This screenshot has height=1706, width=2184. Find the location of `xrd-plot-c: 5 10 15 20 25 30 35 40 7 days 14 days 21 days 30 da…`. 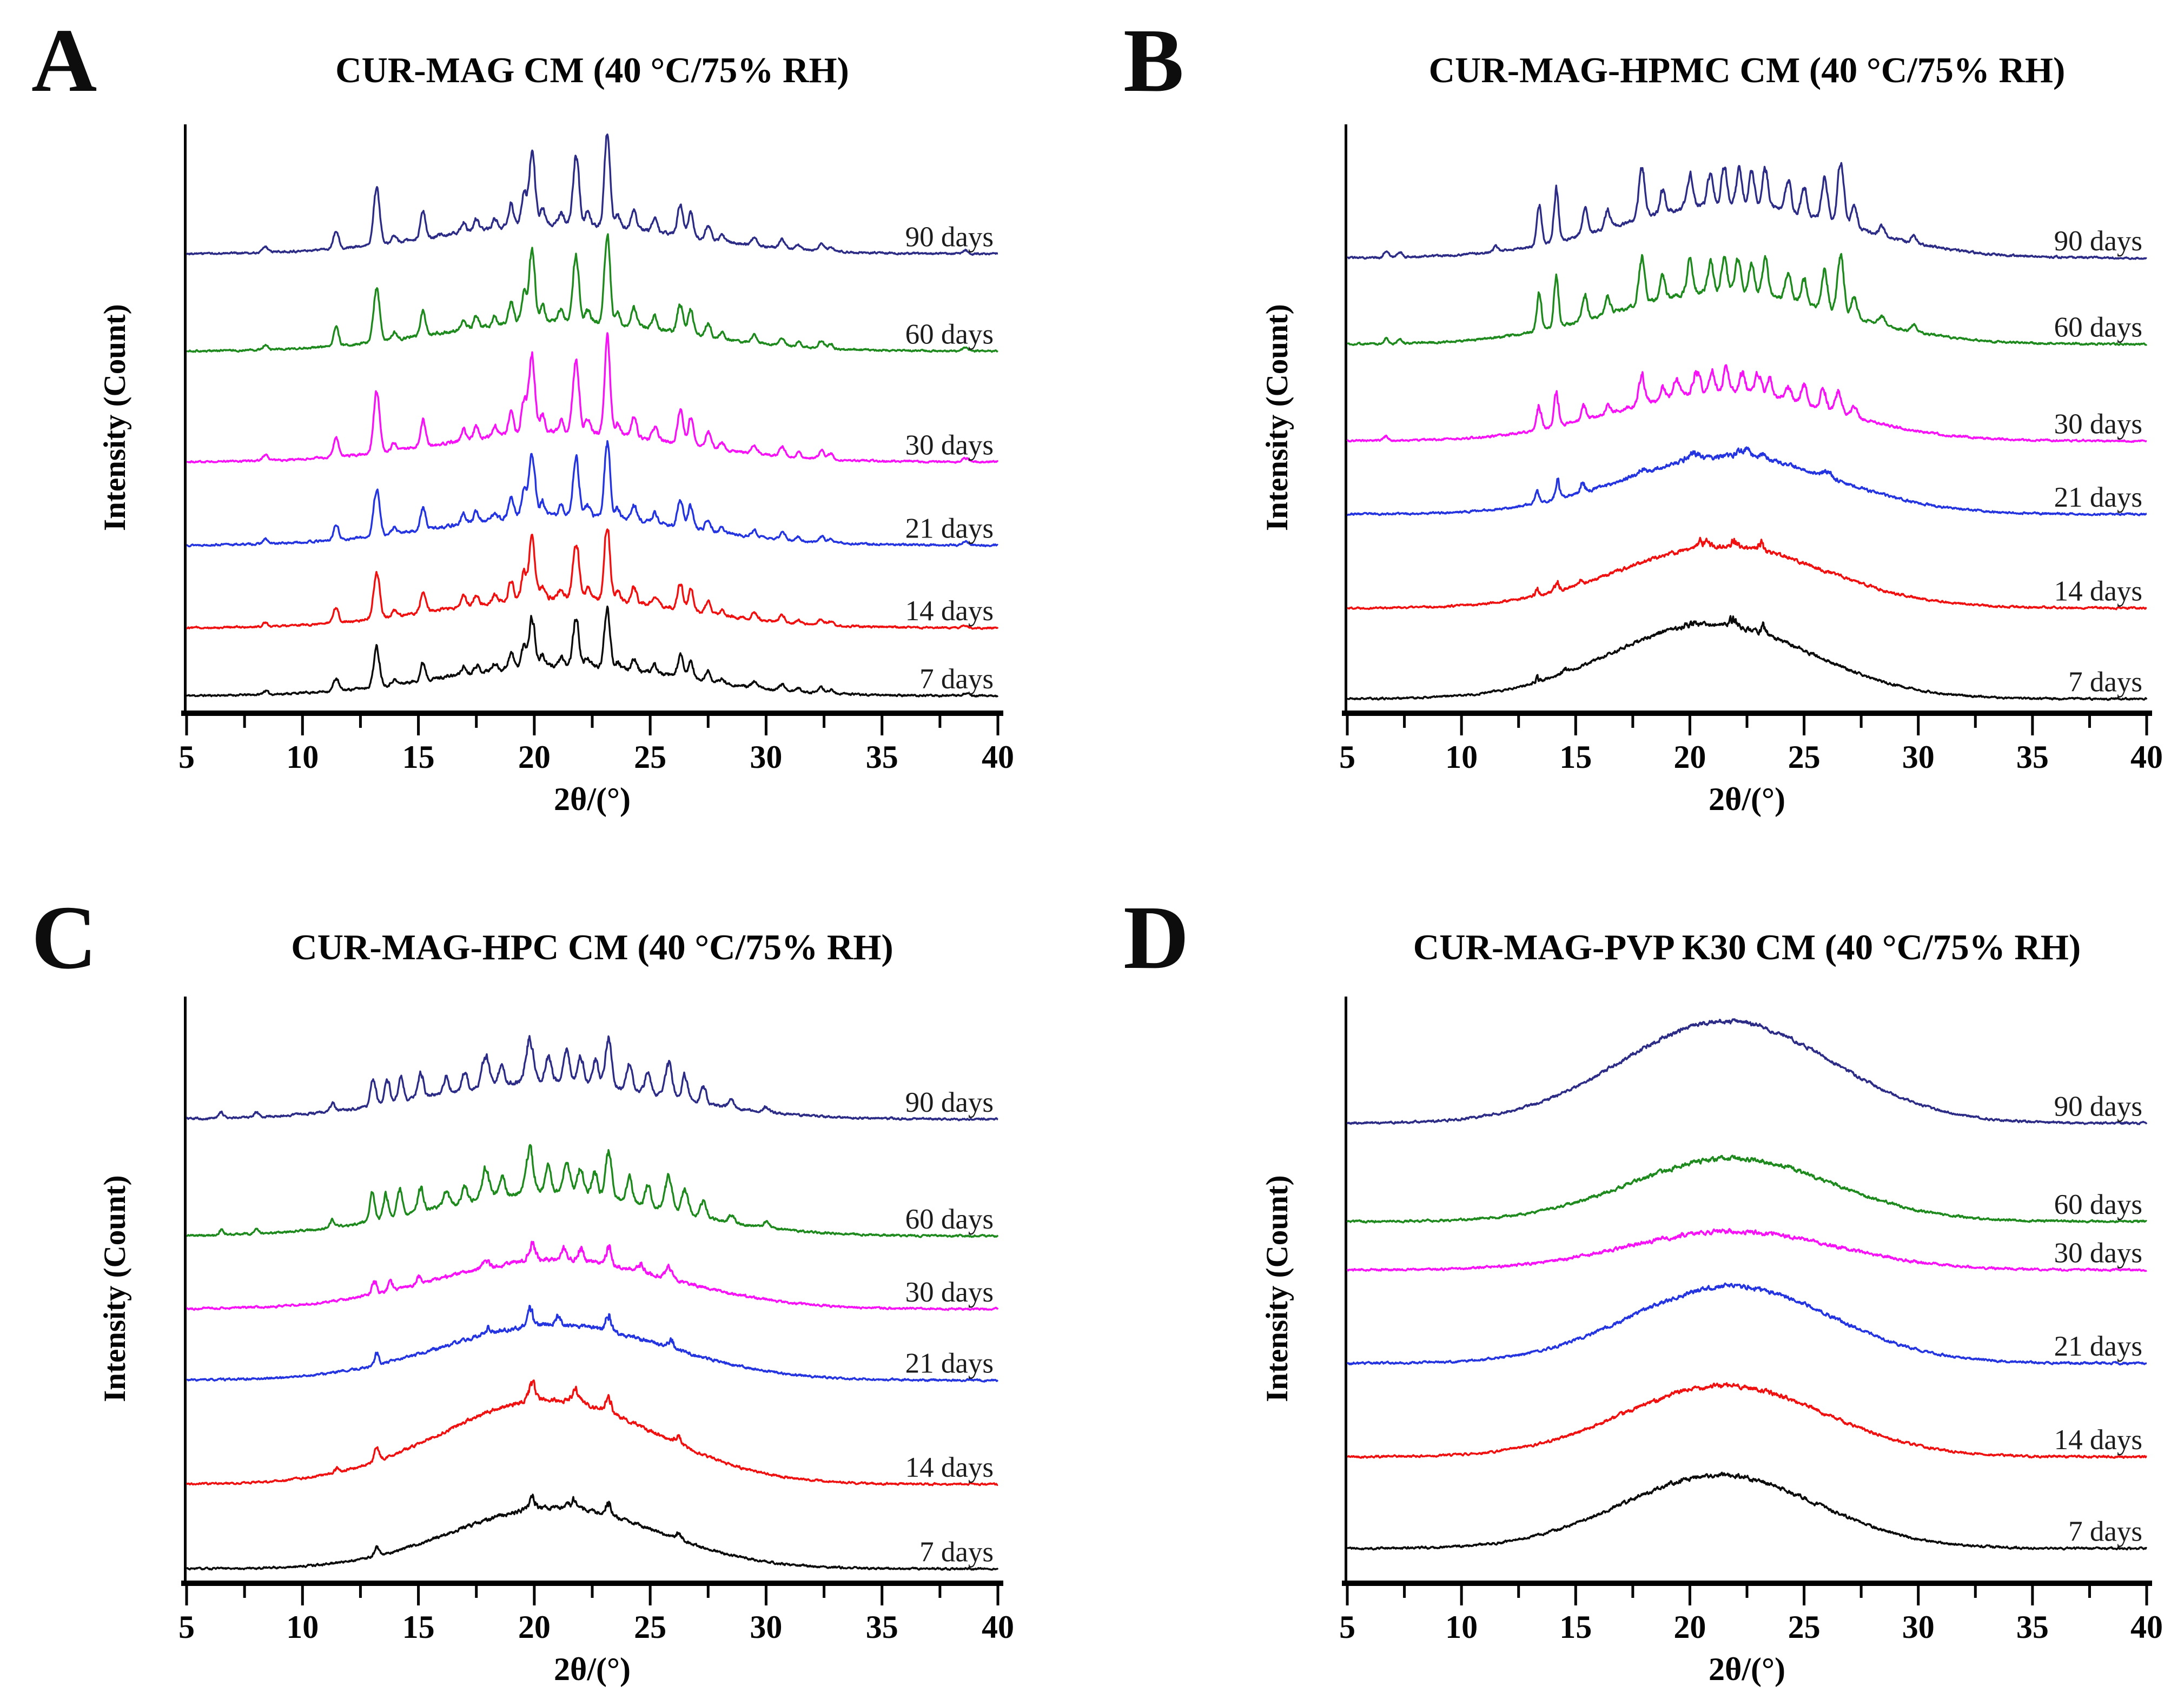

xrd-plot-c: 5 10 15 20 25 30 35 40 7 days 14 days 21 days 30 da… is located at coordinates (596, 1321).